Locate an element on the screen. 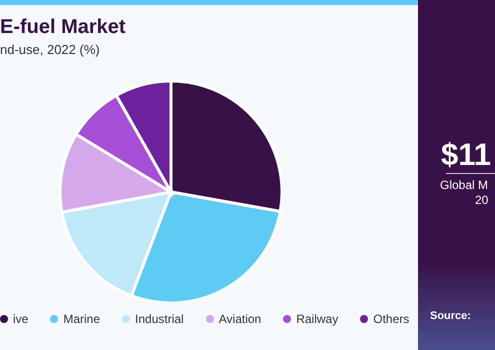 This screenshot has width=495, height=350. legend-label: Aviation is located at coordinates (240, 319).